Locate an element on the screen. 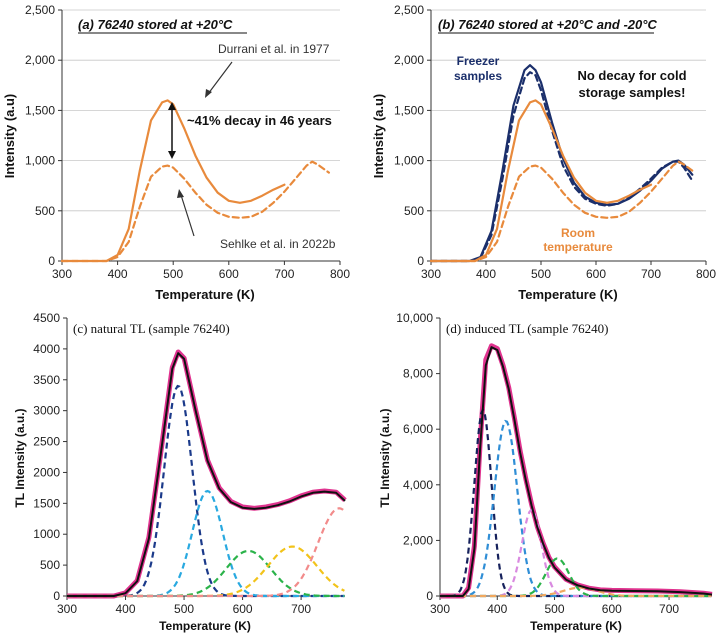  y-tick-label: 1,500 is located at coordinates (40, 110).